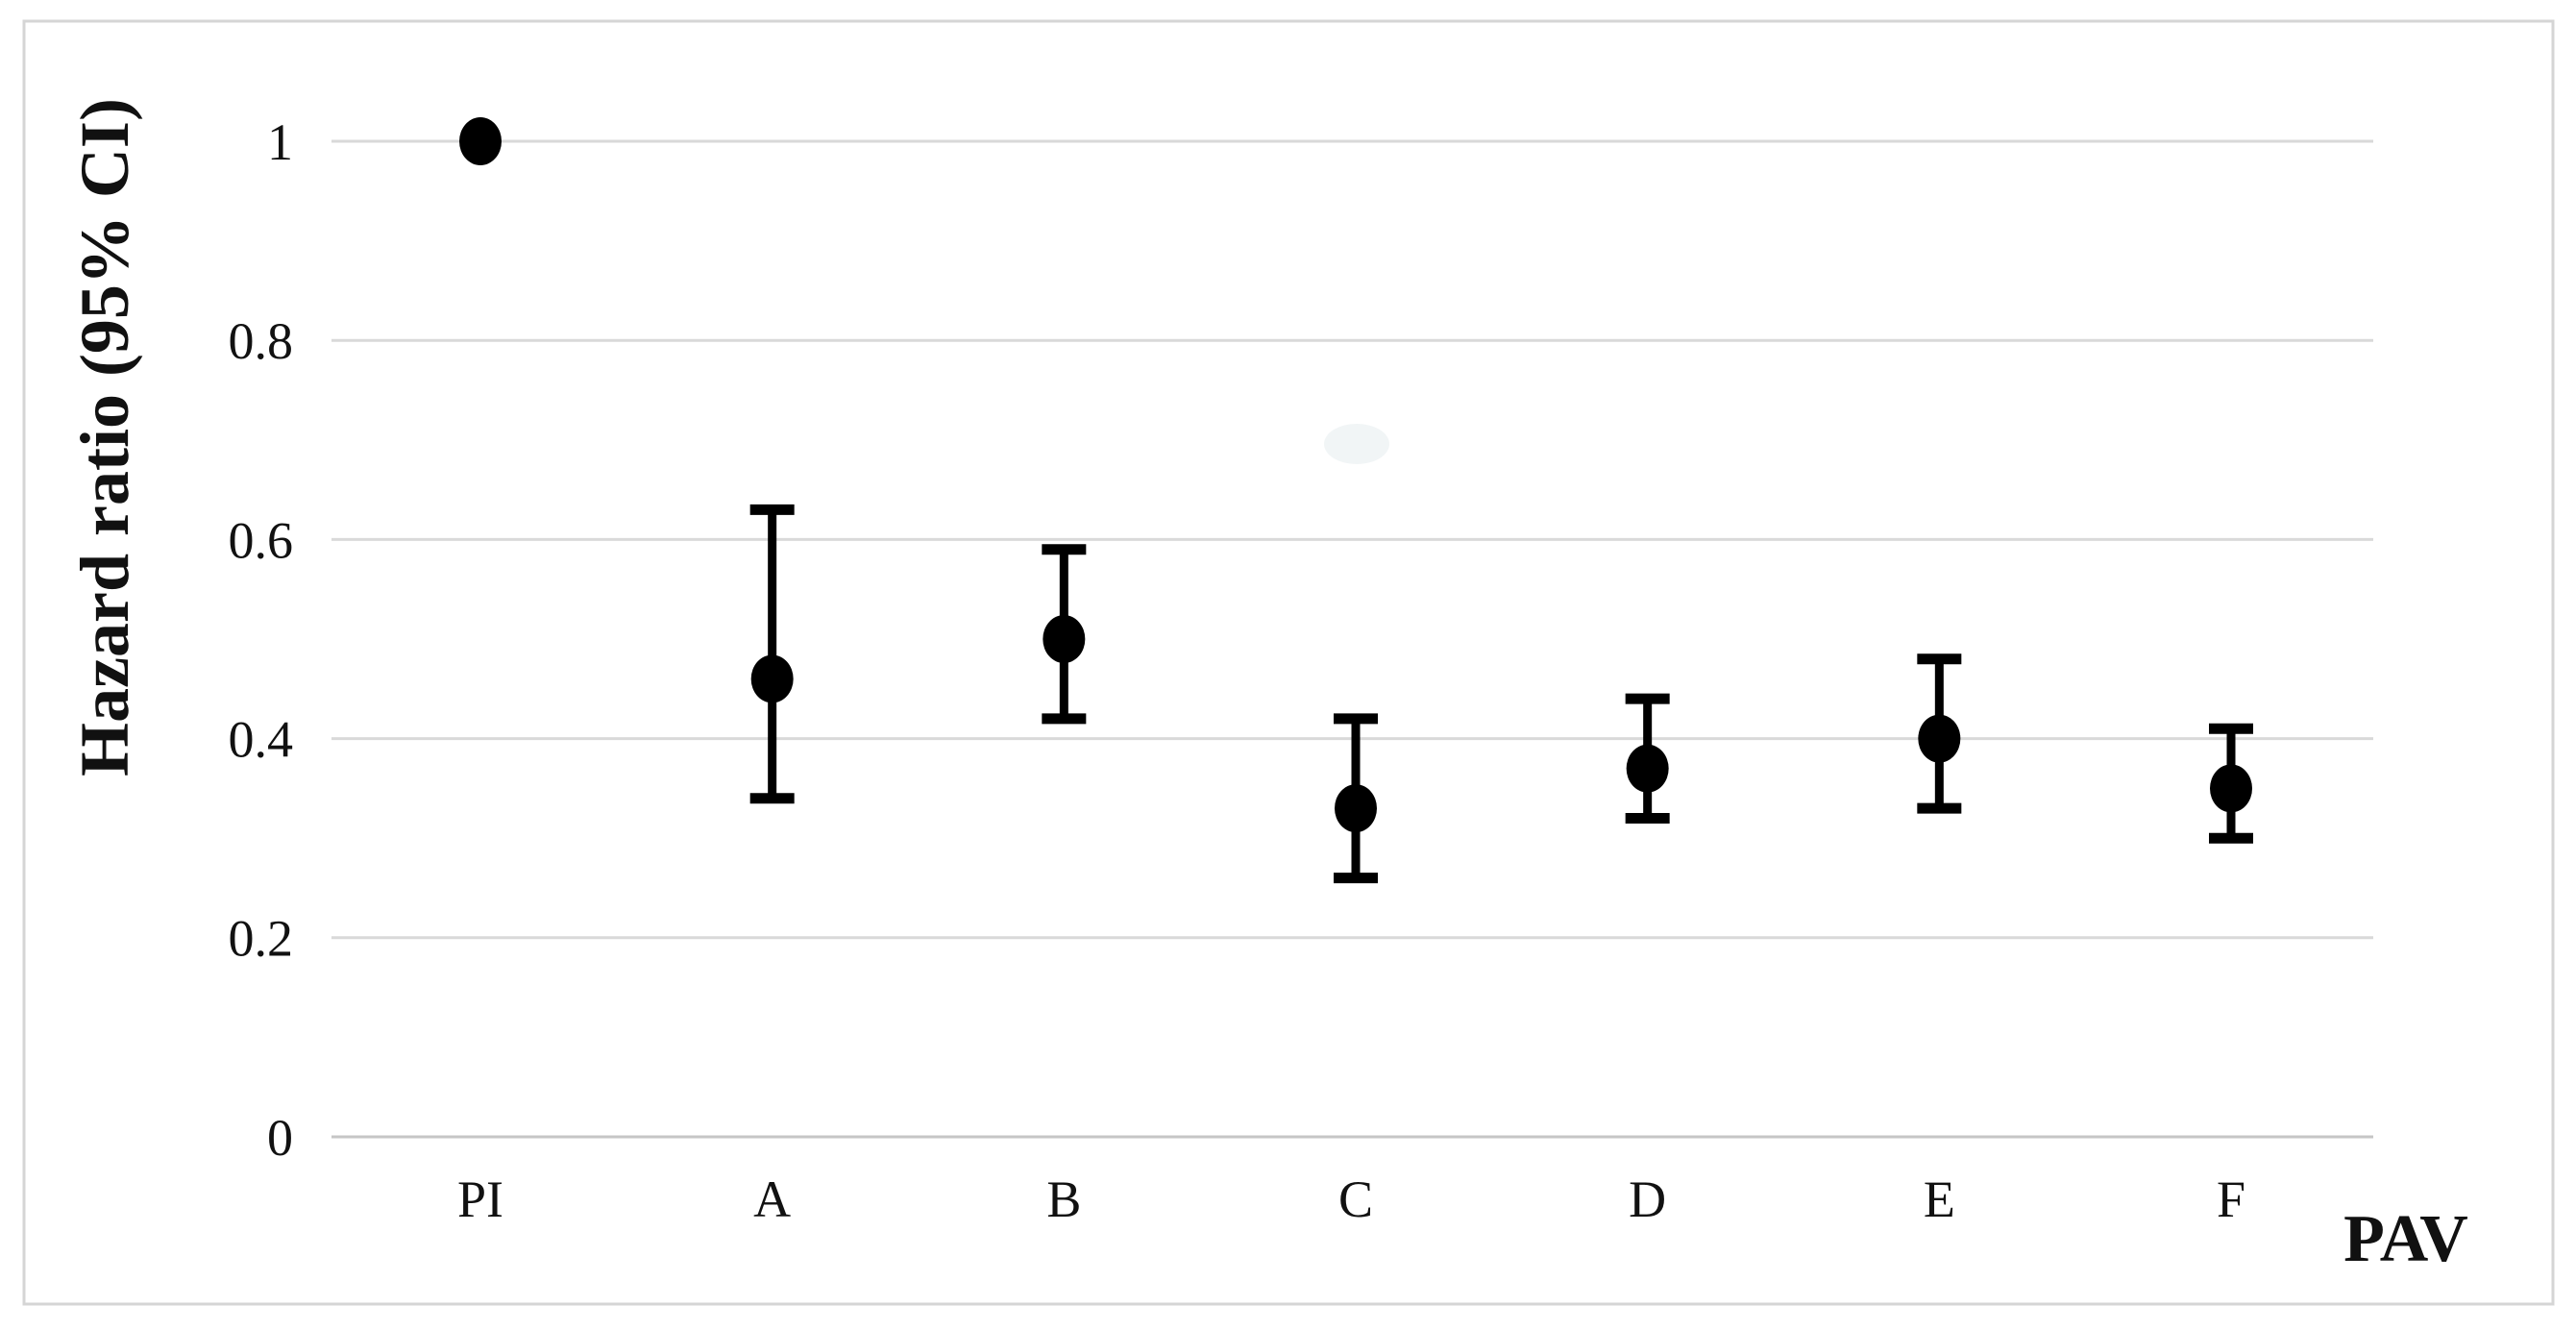 The image size is (2576, 1330). Describe the element at coordinates (2405, 1239) in the screenshot. I see `x-axis-title: PAV` at that location.